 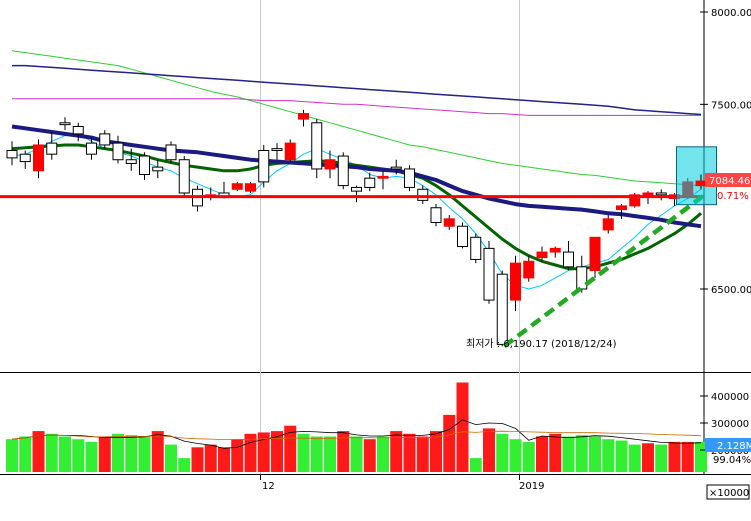 What do you see at coordinates (731, 290) in the screenshot?
I see `price-tick-label: 6500.00` at bounding box center [731, 290].